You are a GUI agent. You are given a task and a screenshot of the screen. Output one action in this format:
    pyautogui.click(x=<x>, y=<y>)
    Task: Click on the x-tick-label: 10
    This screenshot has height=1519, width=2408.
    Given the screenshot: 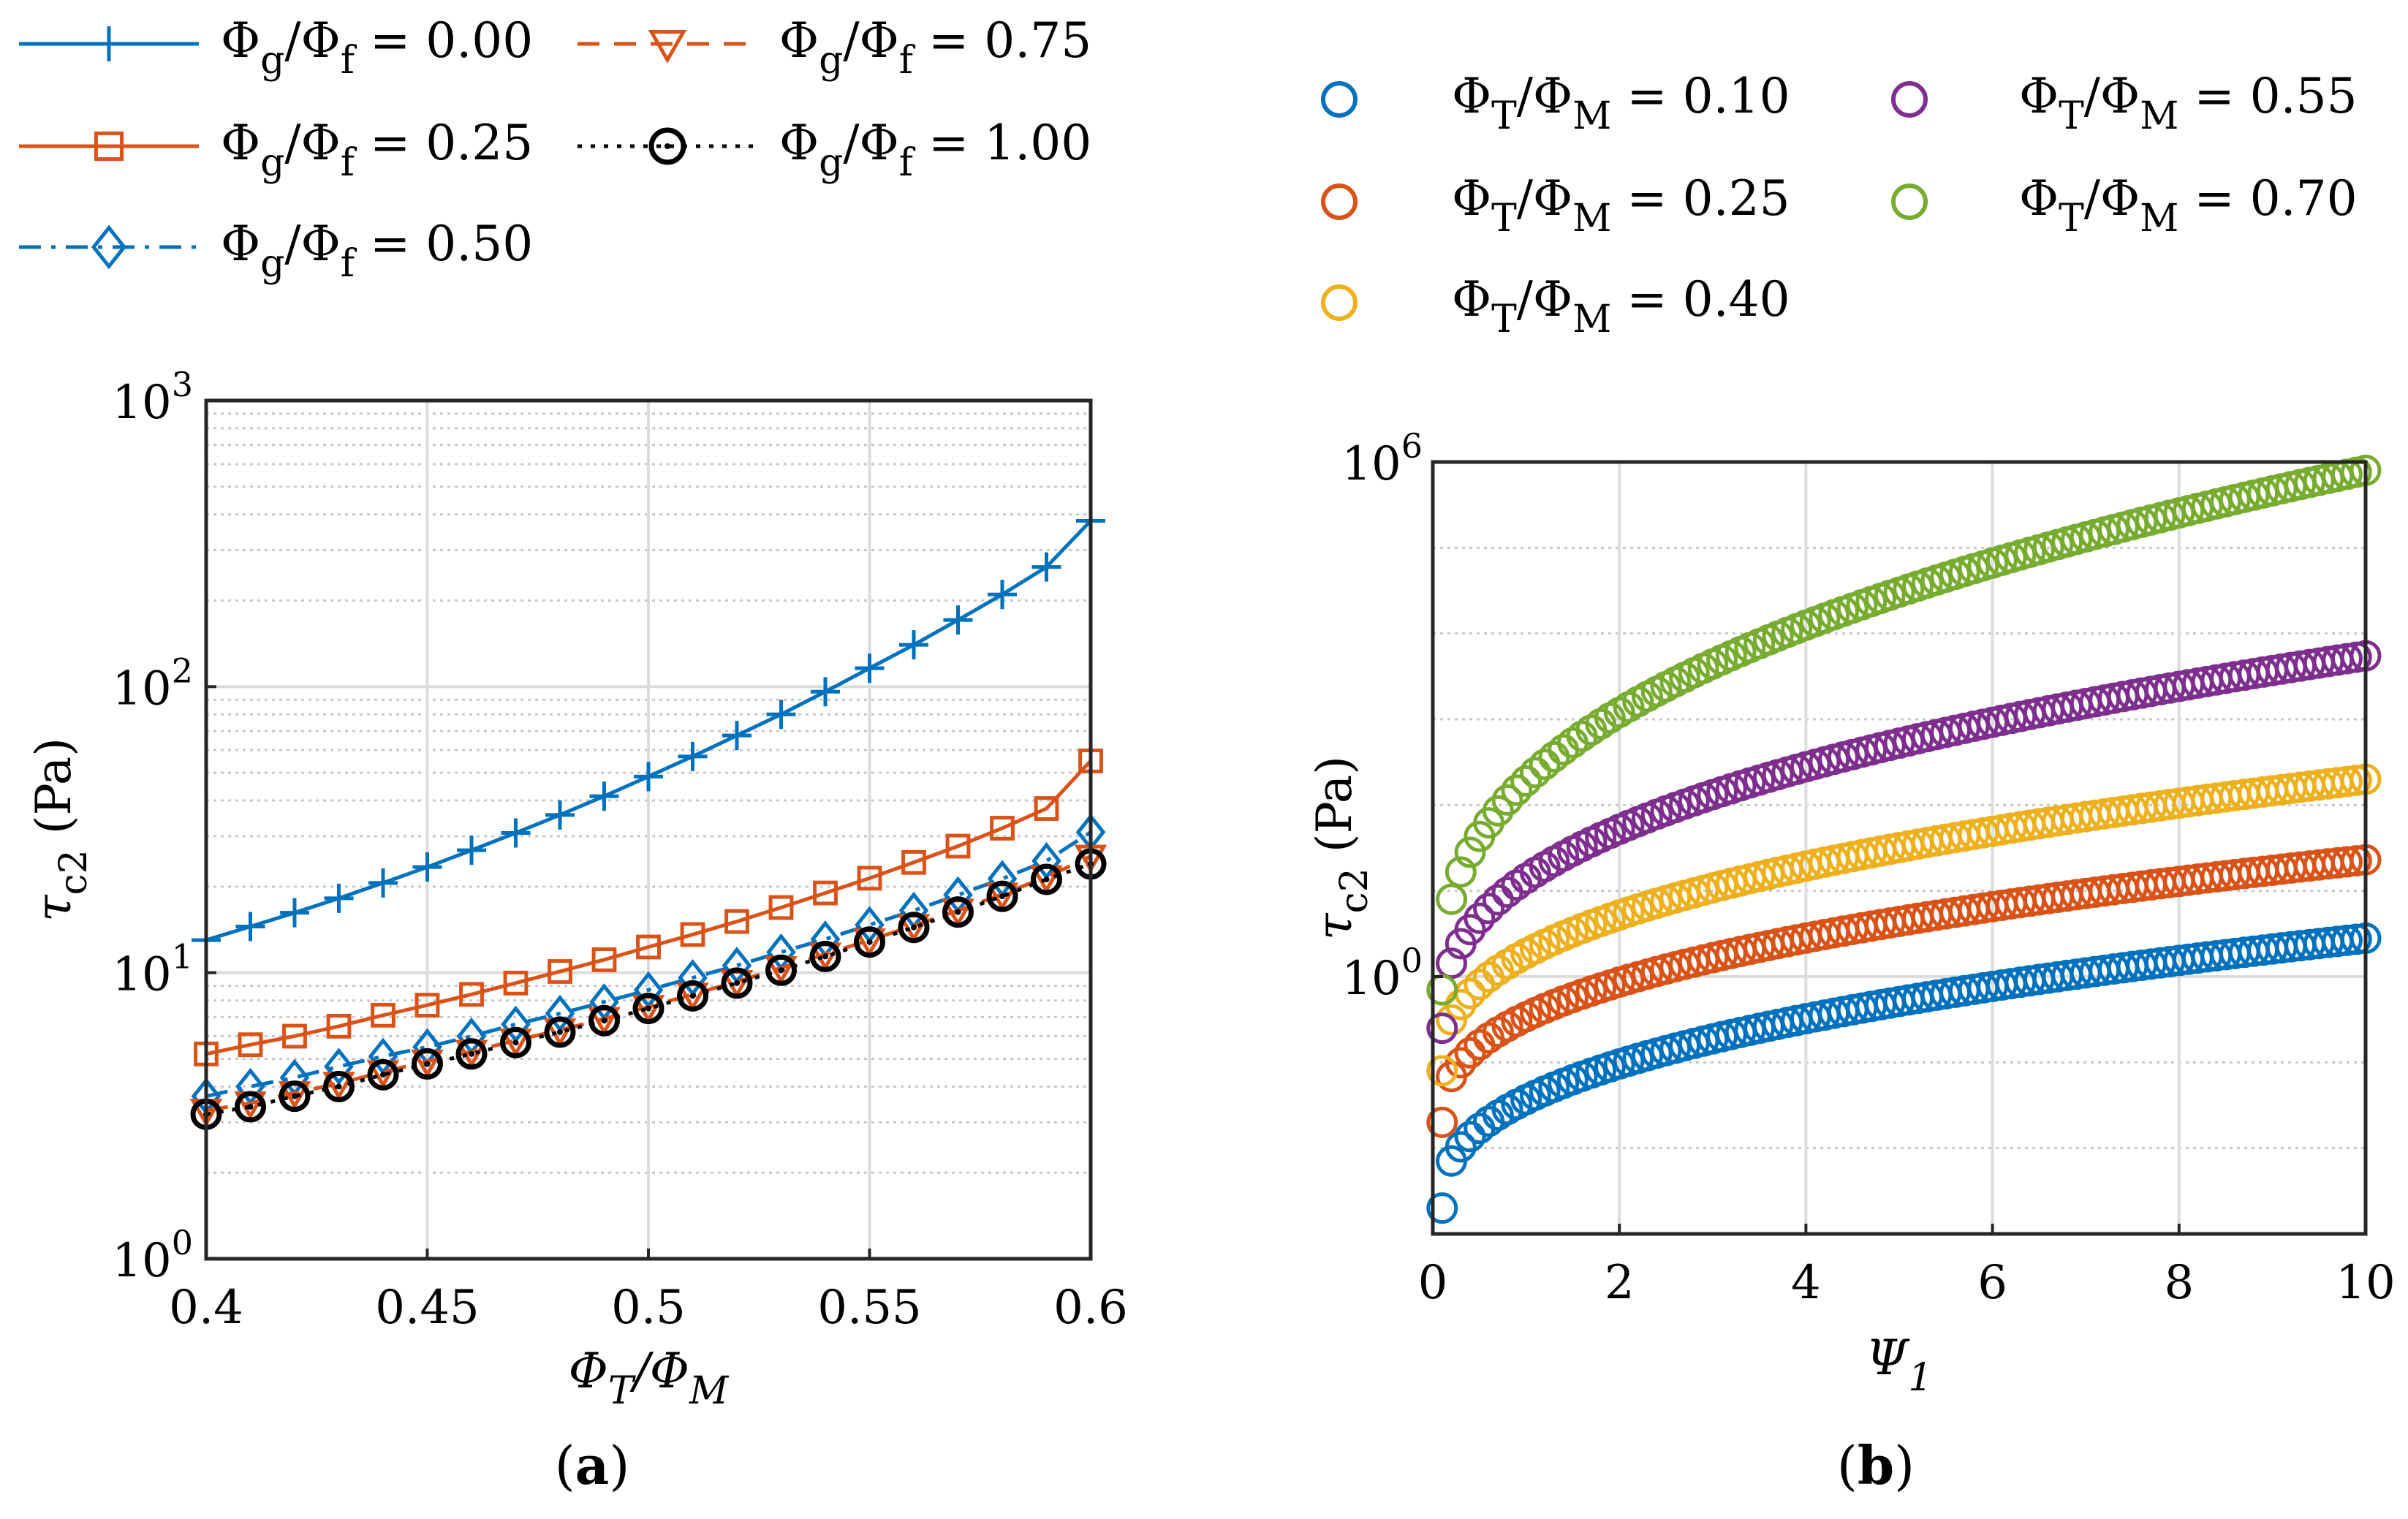 What is the action you would take?
    pyautogui.click(x=2366, y=1283)
    